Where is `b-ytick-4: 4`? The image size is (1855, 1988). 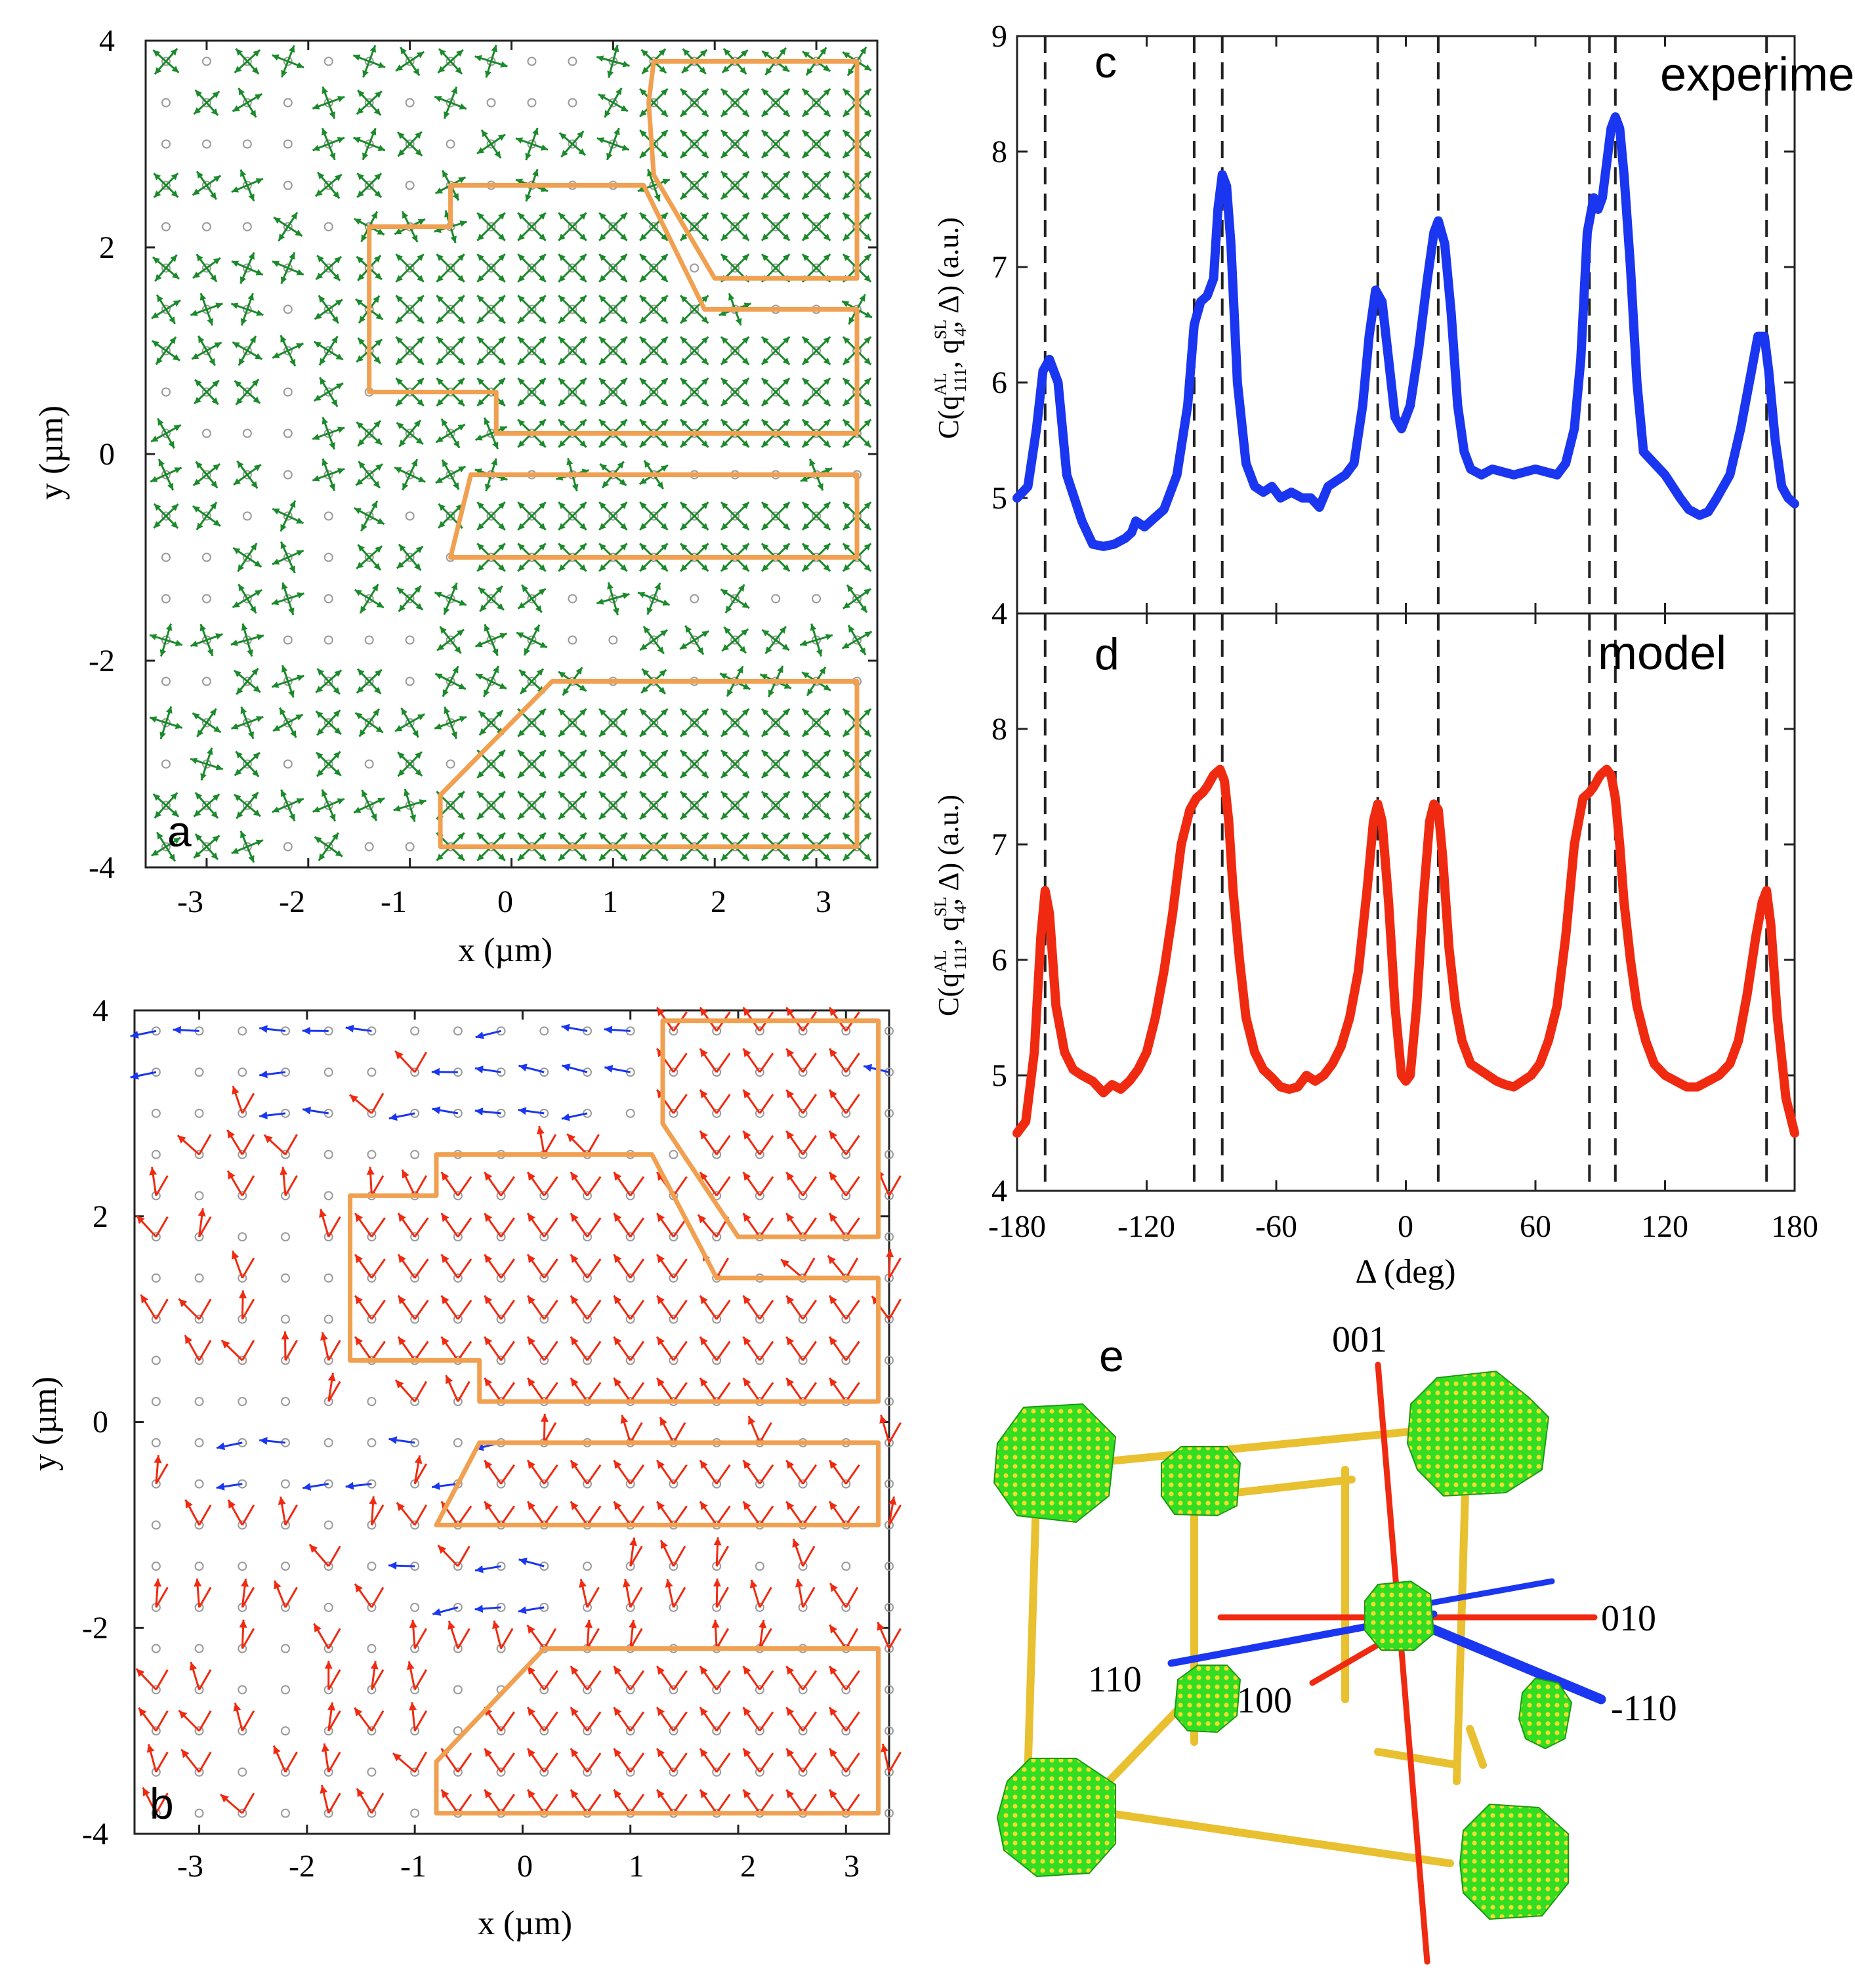 b-ytick-4: 4 is located at coordinates (100, 1012).